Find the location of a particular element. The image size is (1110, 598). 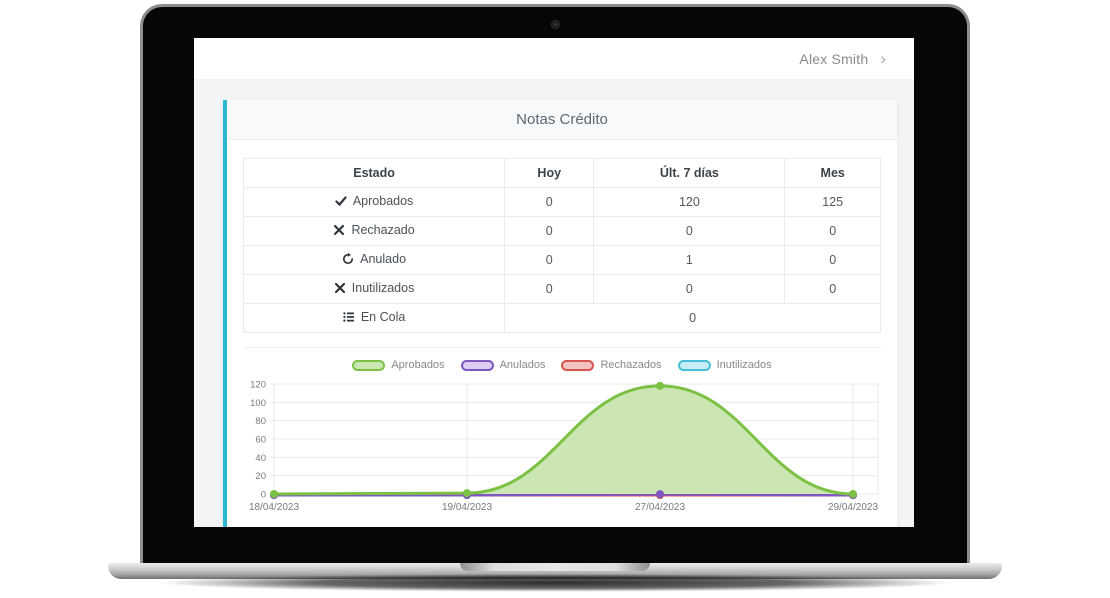

legend-item-rechazados: Rechazados is located at coordinates (611, 365).